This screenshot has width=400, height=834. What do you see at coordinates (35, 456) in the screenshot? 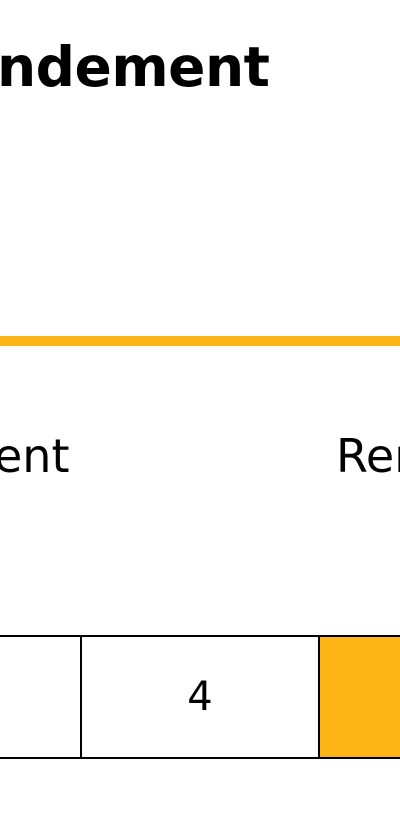
I see `section-label-left: ent` at bounding box center [35, 456].